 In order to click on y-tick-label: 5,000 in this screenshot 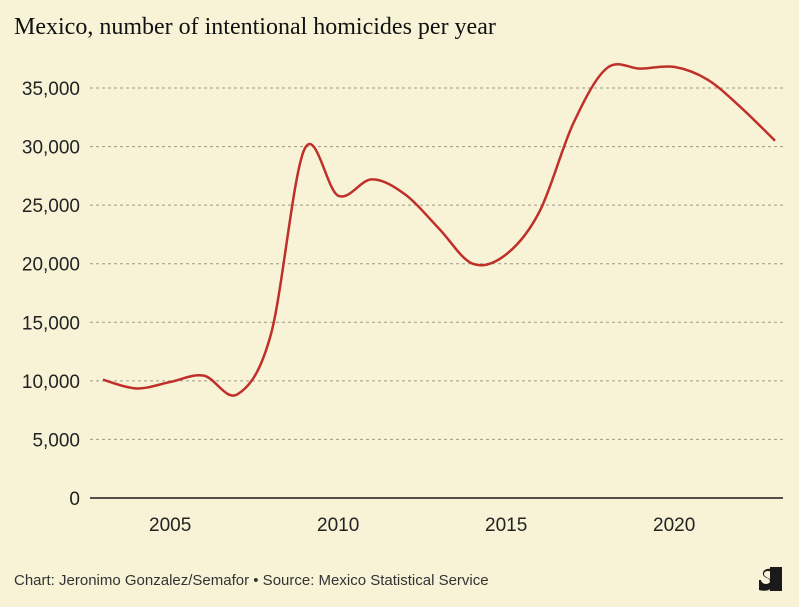, I will do `click(56, 440)`.